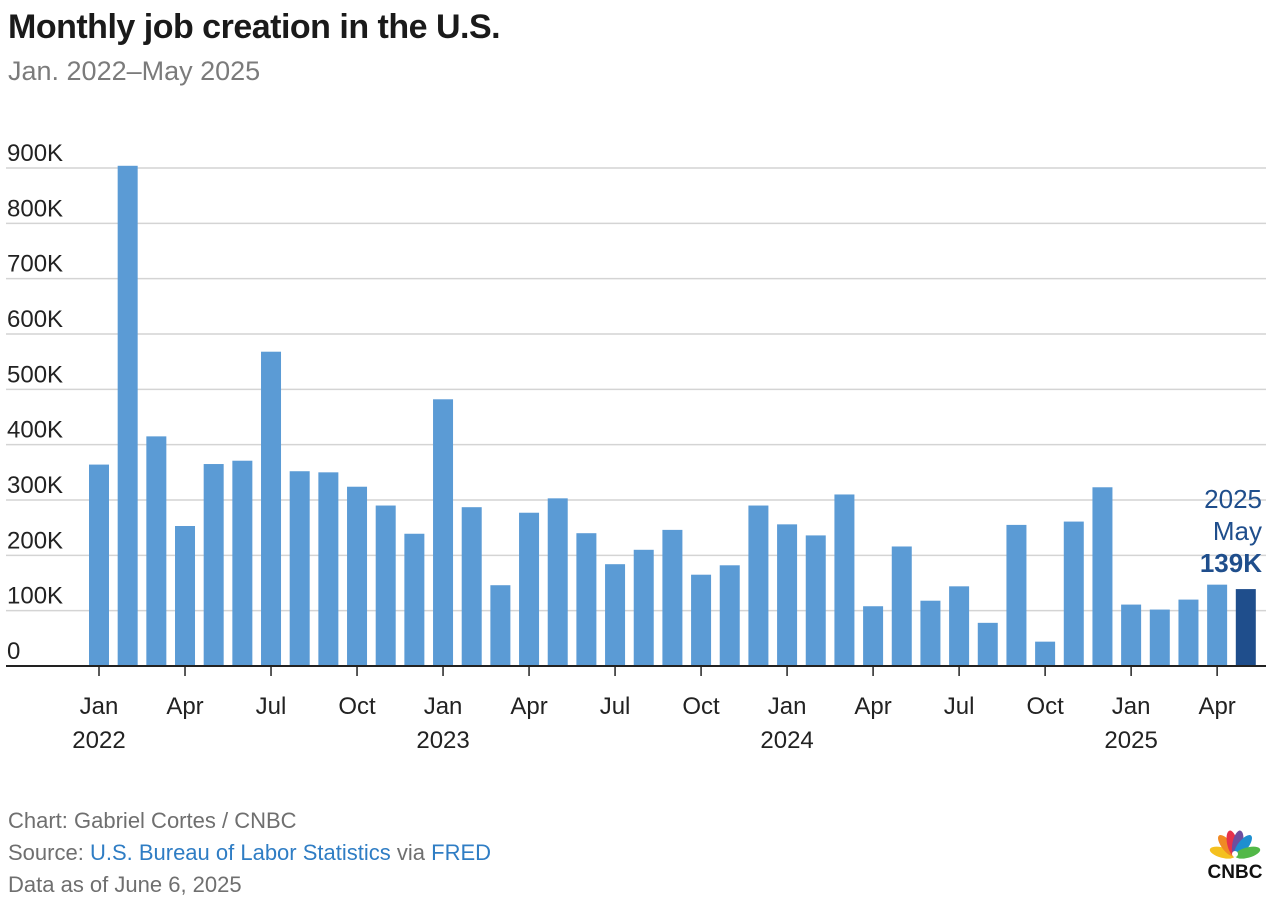  What do you see at coordinates (35, 153) in the screenshot?
I see `y-tick-label: 900K` at bounding box center [35, 153].